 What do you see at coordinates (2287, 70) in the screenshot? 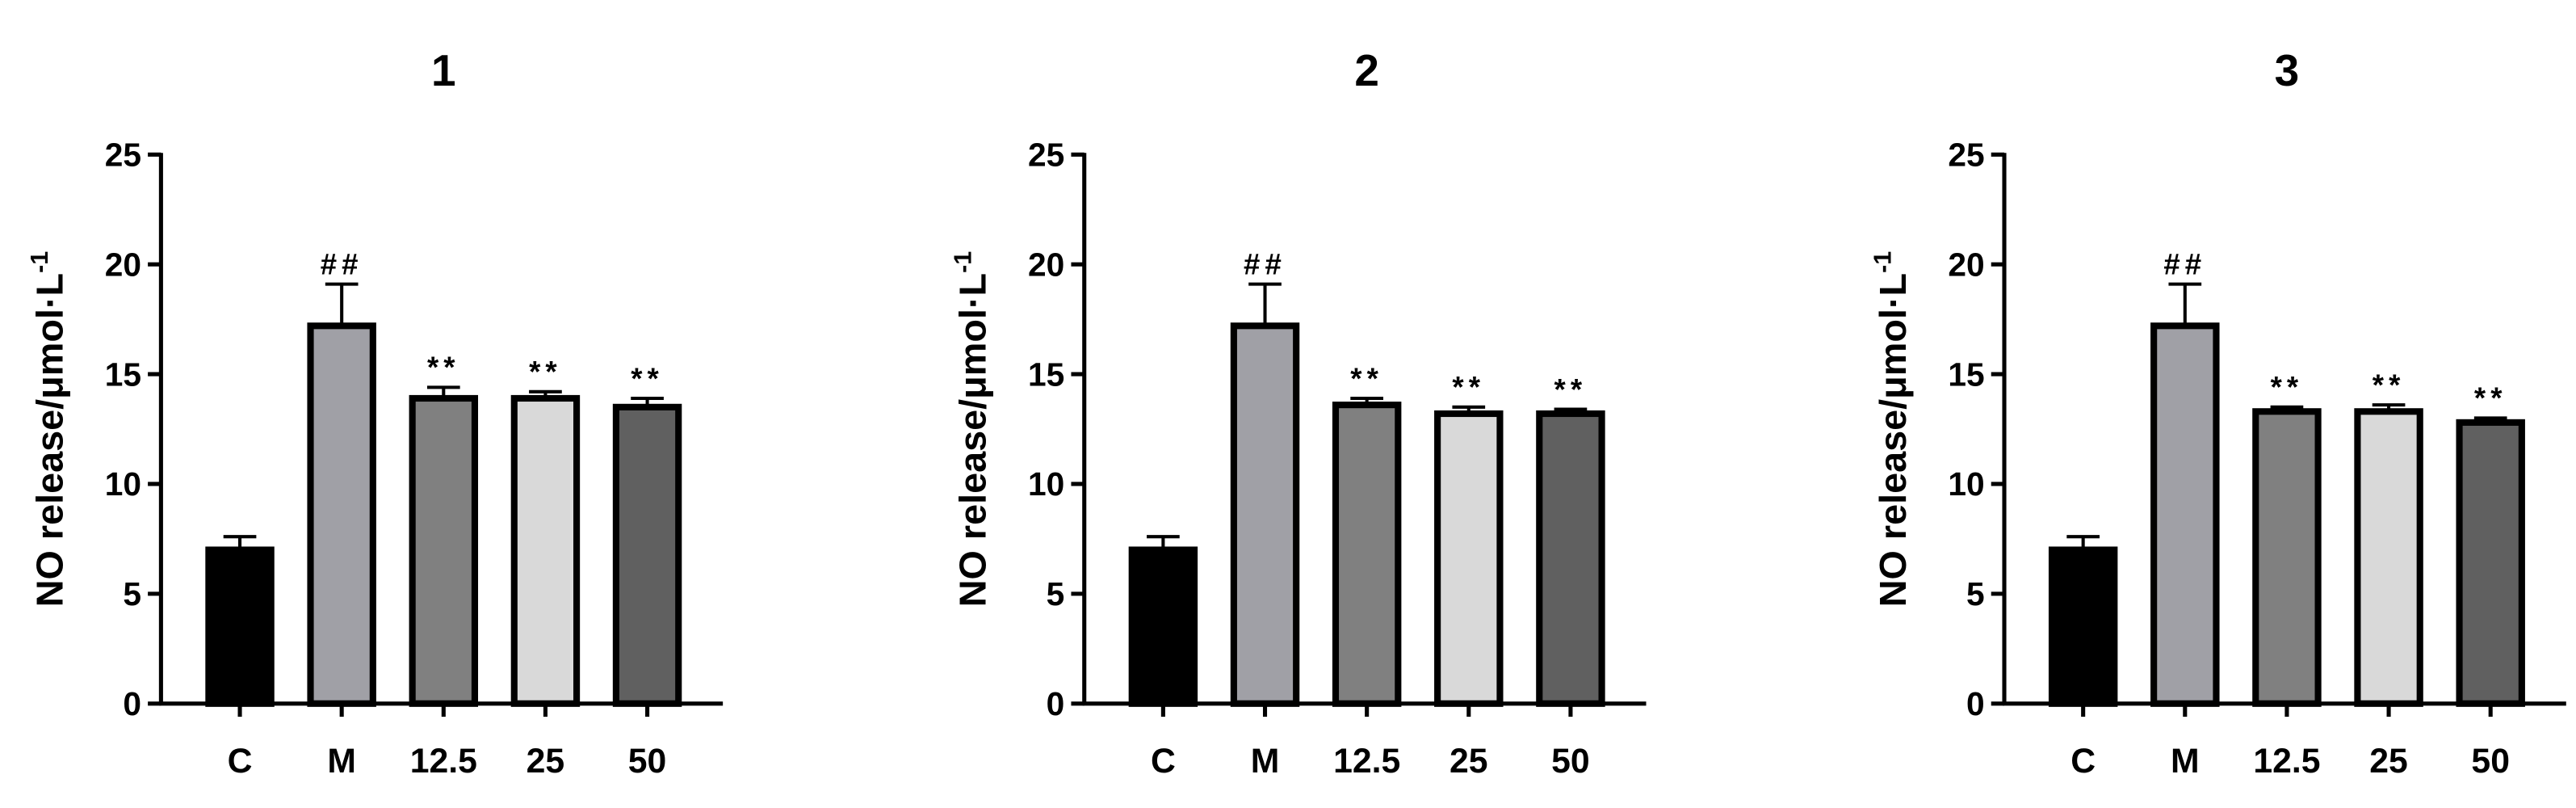
I see `chart-title: 3` at bounding box center [2287, 70].